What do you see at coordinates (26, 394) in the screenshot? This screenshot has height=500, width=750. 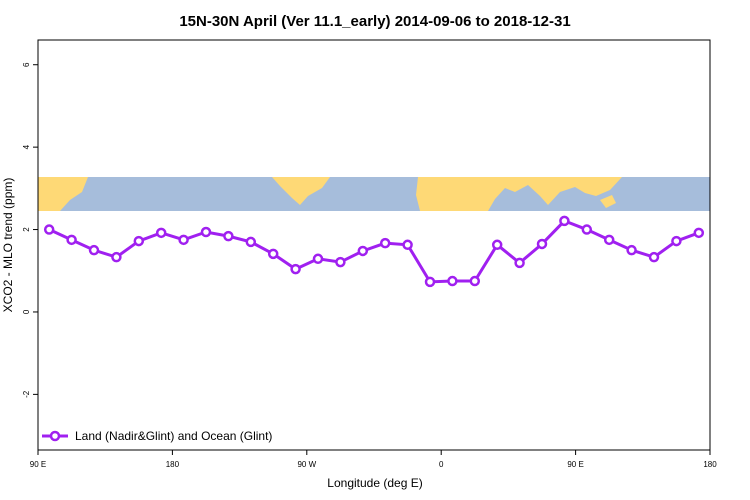 I see `y-tick-label: -2` at bounding box center [26, 394].